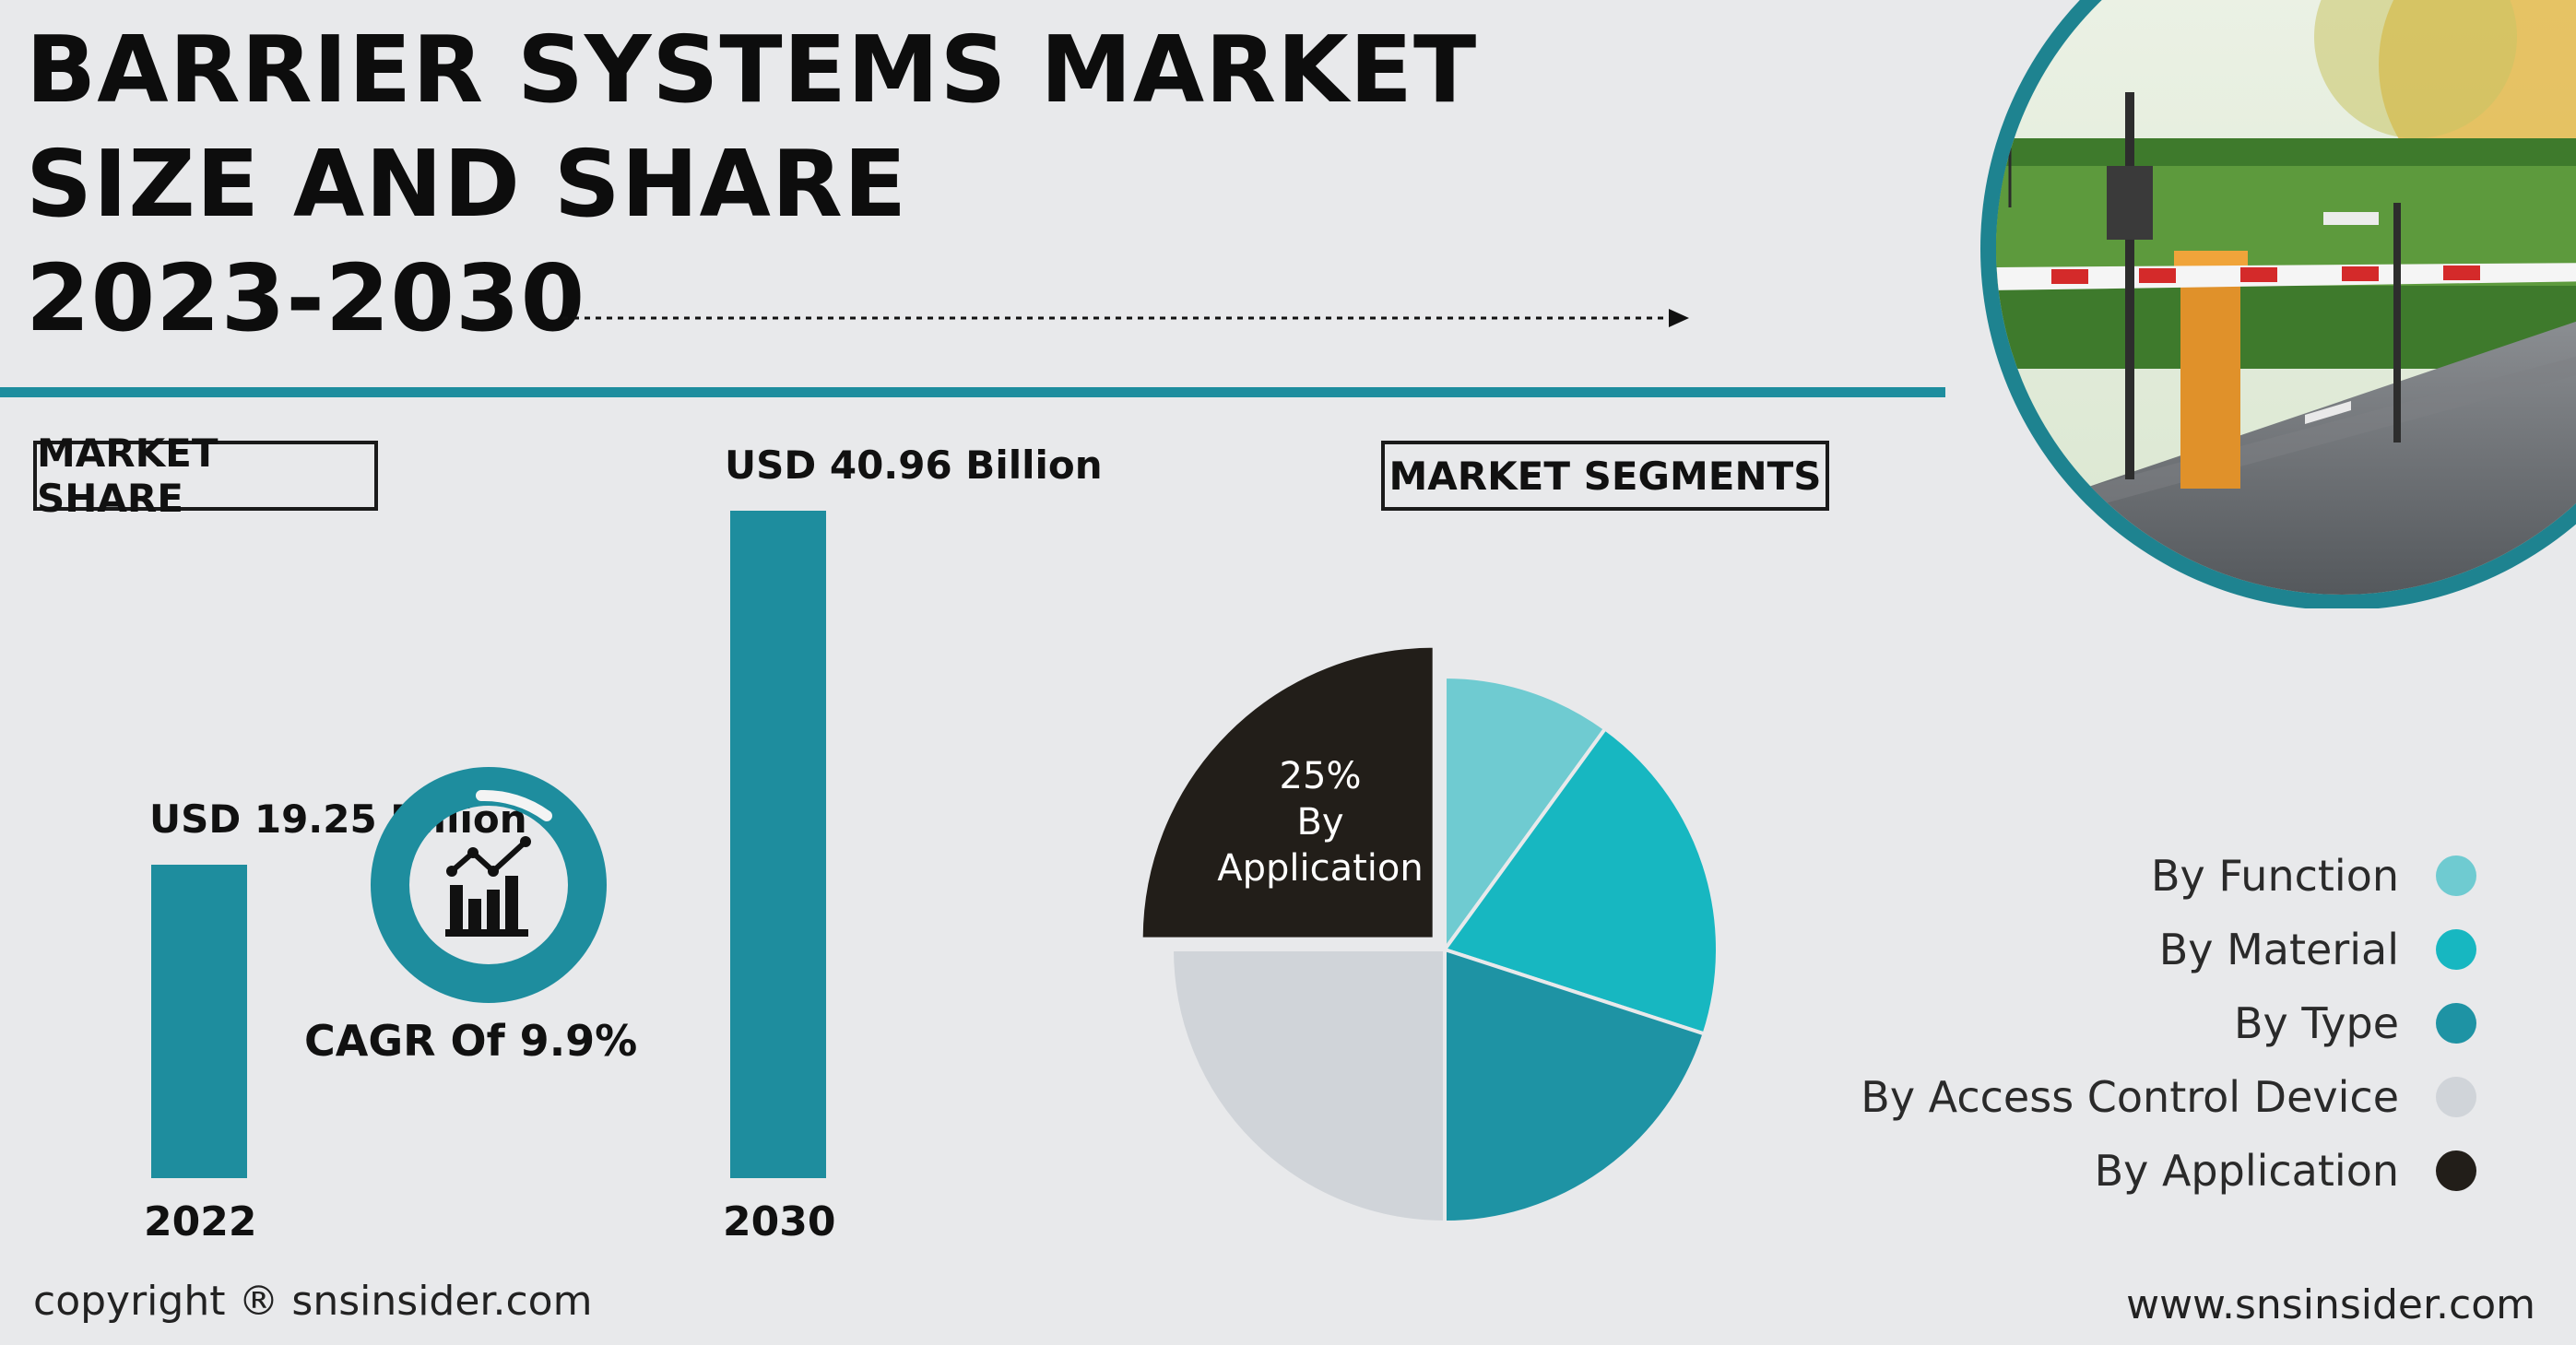  Describe the element at coordinates (752, 70) in the screenshot. I see `title-line-1: BARRIER SYSTEMS MARKET` at that location.